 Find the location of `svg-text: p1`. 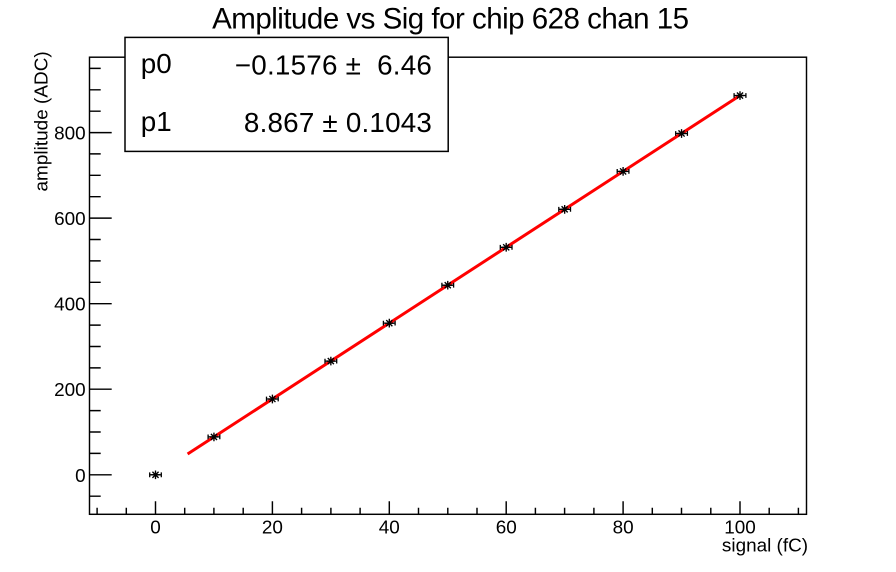

svg-text: p1 is located at coordinates (156, 121).